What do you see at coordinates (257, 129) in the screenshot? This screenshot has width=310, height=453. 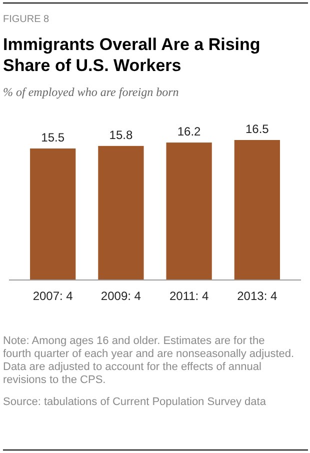 I see `data-label: 16.5` at bounding box center [257, 129].